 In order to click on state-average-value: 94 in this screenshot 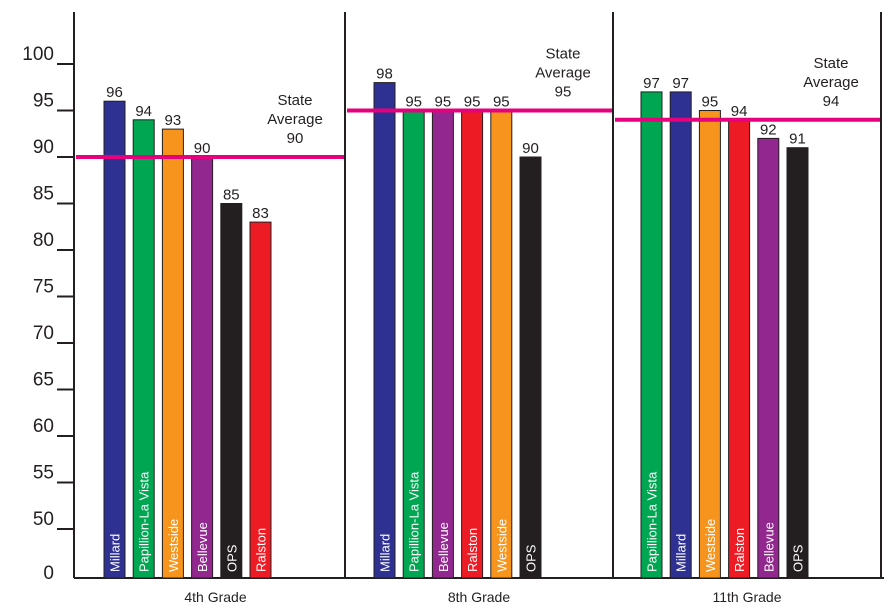, I will do `click(831, 101)`.